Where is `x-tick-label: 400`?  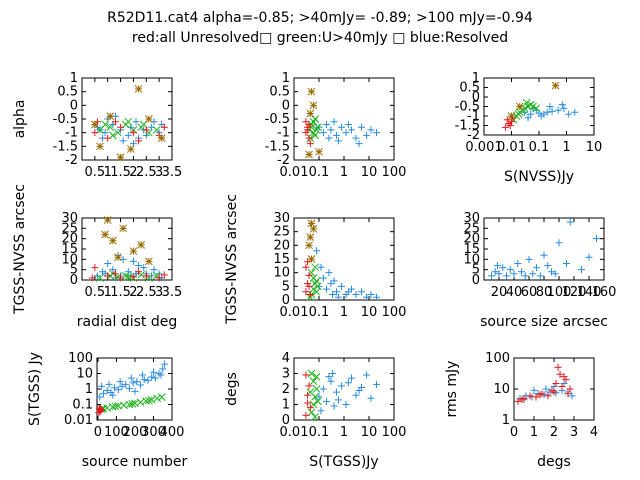 x-tick-label: 400 is located at coordinates (172, 432).